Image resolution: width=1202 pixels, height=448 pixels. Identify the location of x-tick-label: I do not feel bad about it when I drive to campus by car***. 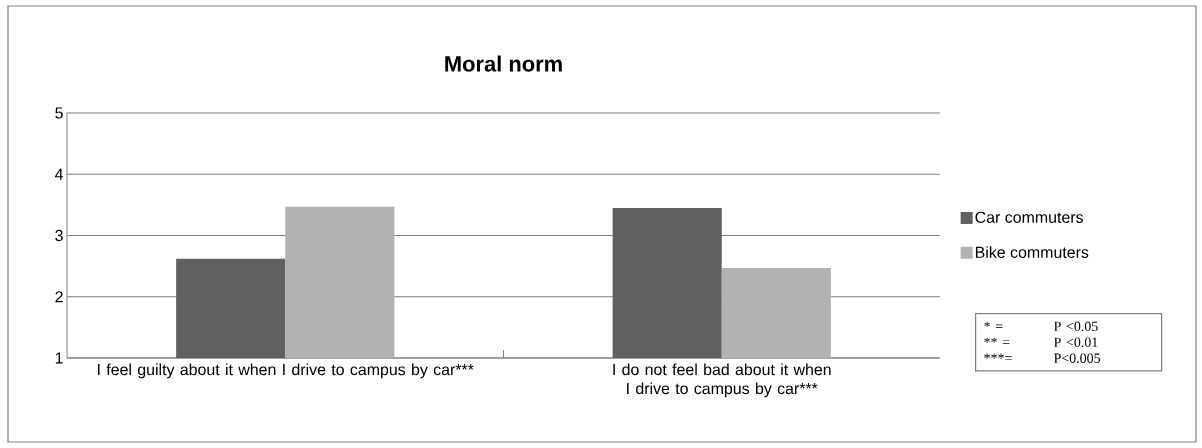
(722, 380).